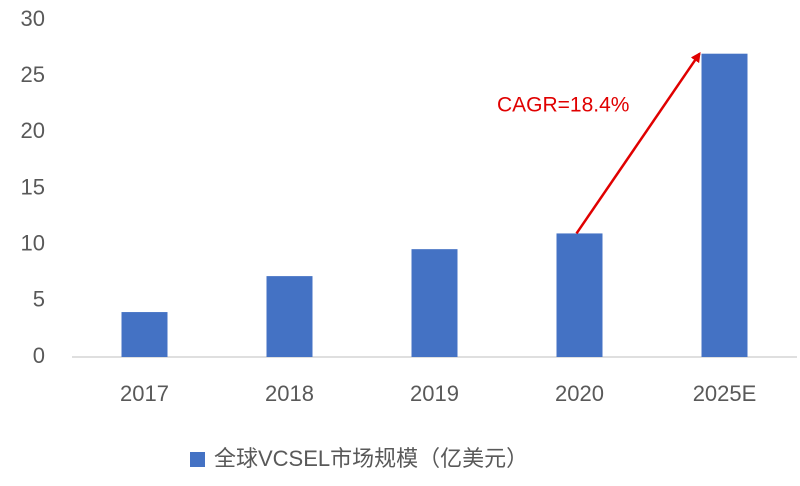  I want to click on x-tick-label: 2020, so click(579, 393).